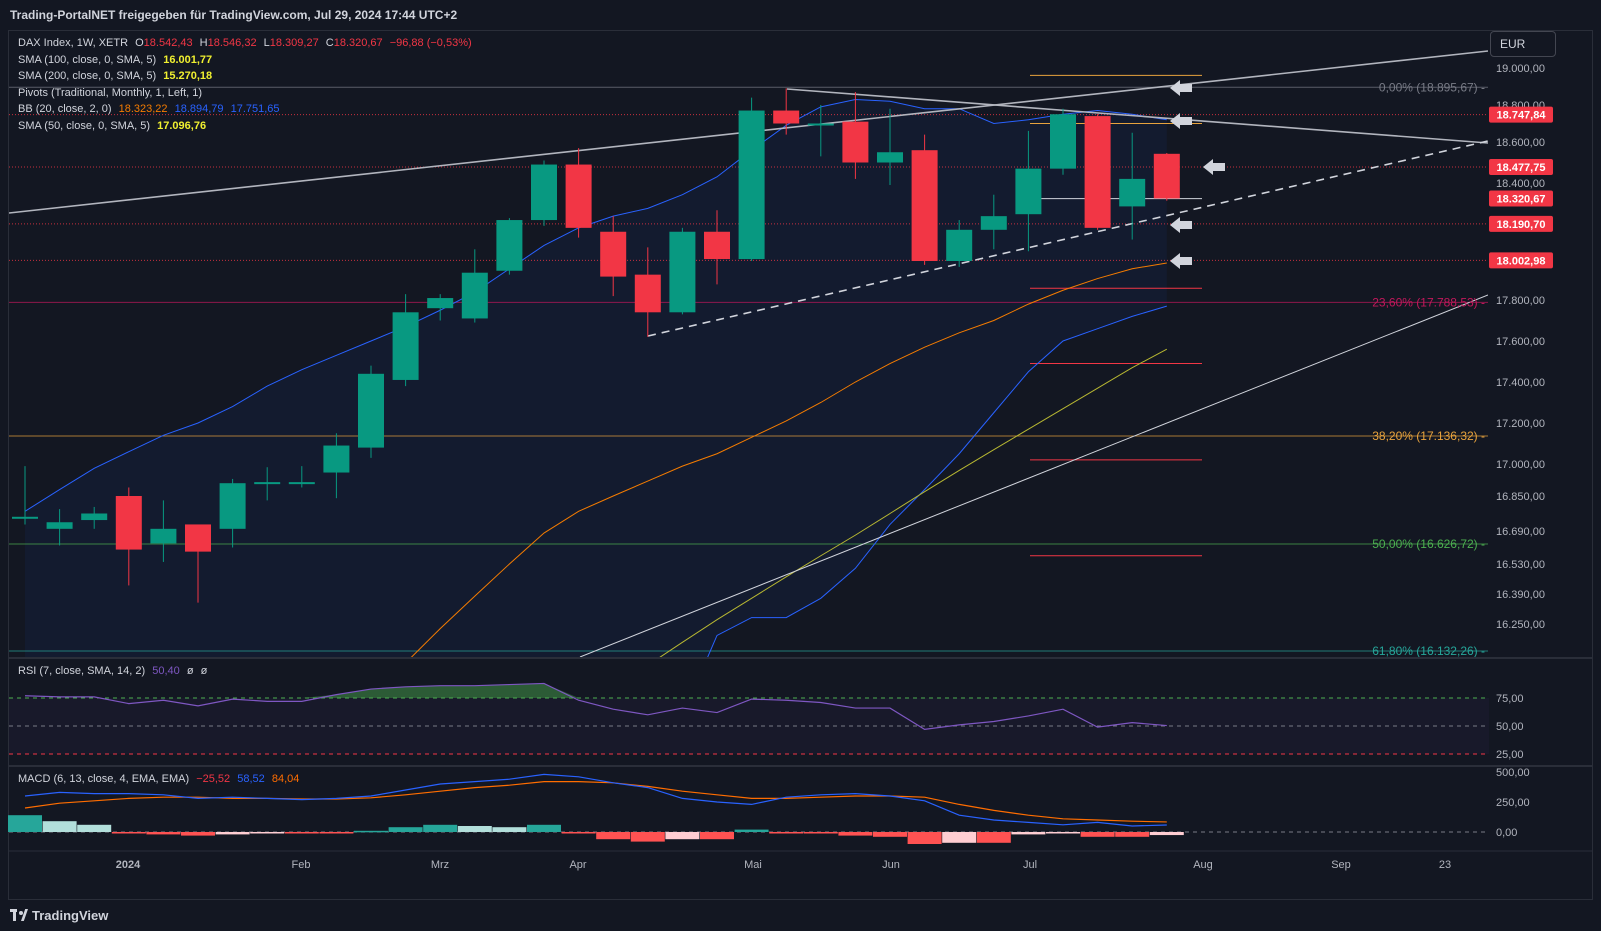 The height and width of the screenshot is (931, 1601). Describe the element at coordinates (595, 801) in the screenshot. I see `macd-signal-line` at that location.